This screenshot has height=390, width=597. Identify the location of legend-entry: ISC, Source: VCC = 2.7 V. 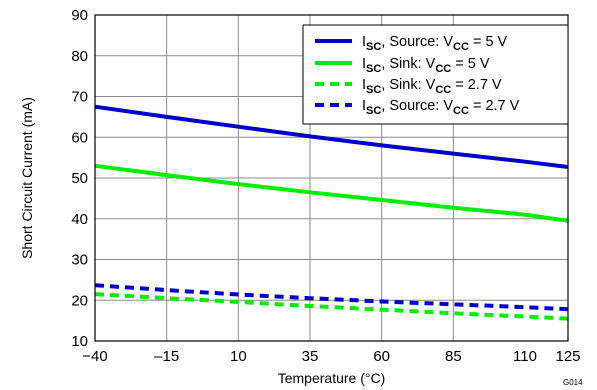
(441, 107).